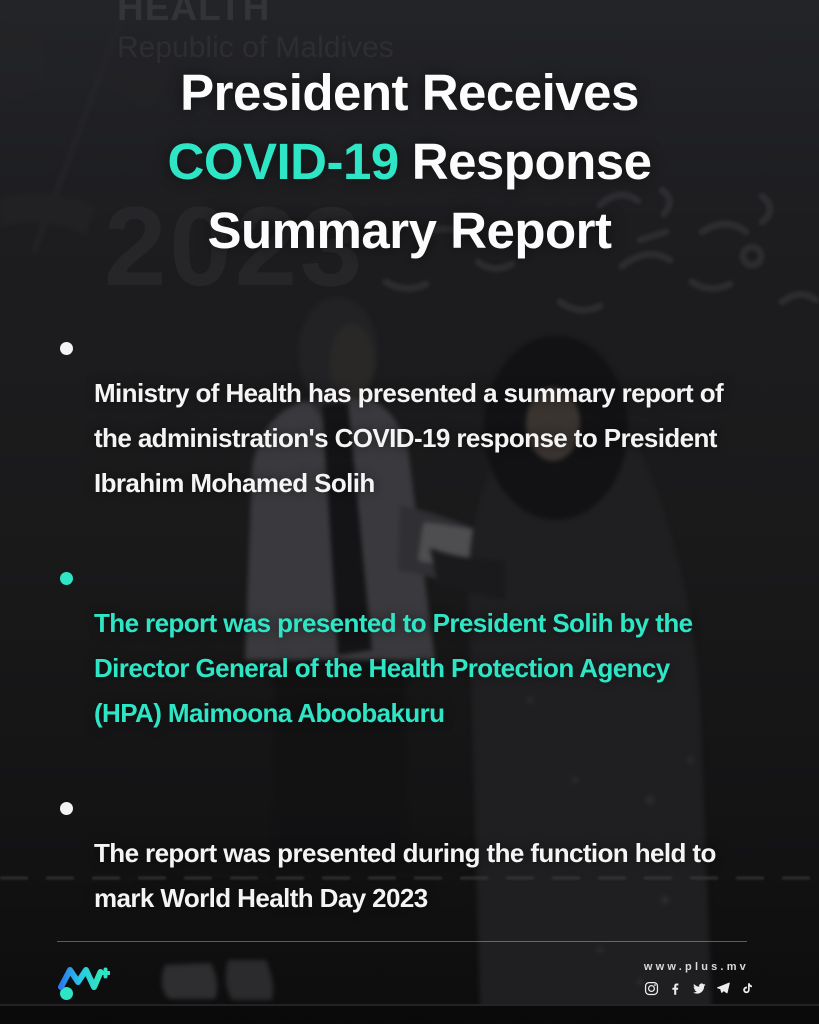  Describe the element at coordinates (283, 161) in the screenshot. I see `title-covid-highlight: COVID-19` at that location.